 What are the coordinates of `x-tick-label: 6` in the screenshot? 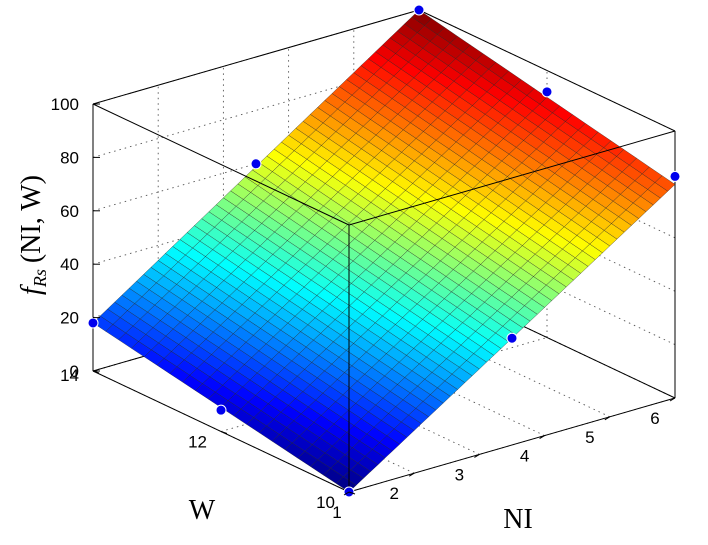 It's located at (654, 418).